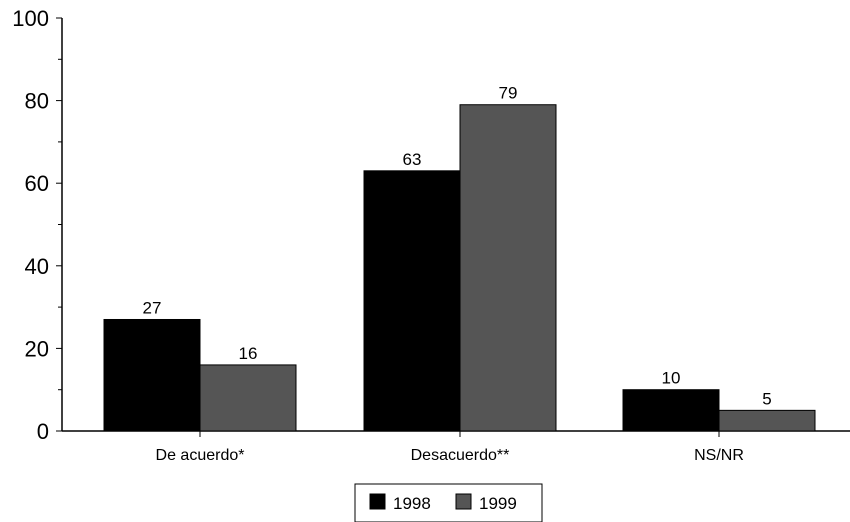 This screenshot has width=850, height=522. What do you see at coordinates (463, 501) in the screenshot?
I see `legend-swatch-1999` at bounding box center [463, 501].